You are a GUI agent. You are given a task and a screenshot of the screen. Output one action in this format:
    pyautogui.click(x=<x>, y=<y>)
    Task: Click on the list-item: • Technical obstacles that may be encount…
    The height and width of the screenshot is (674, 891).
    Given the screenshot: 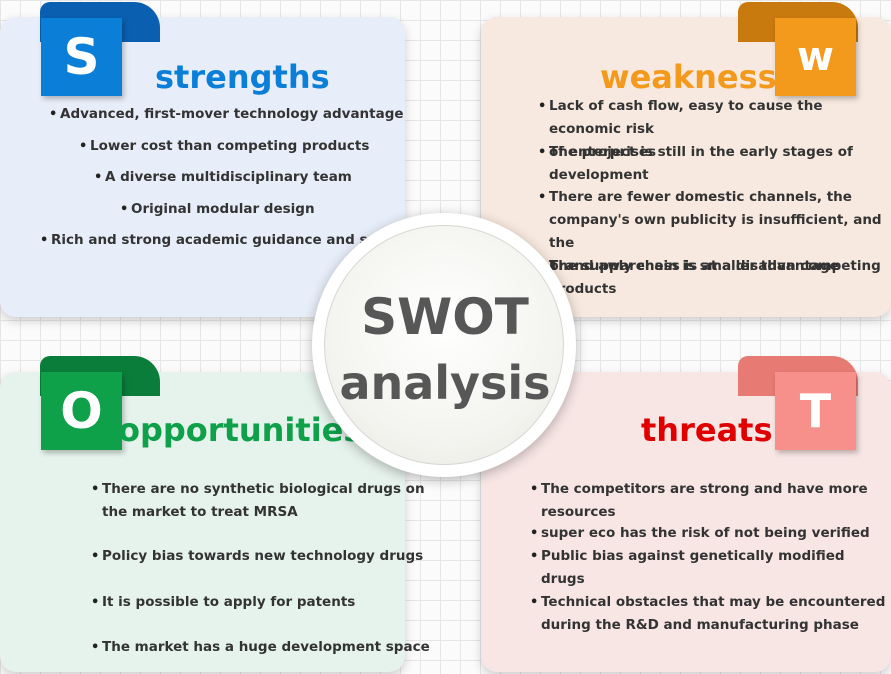 What is the action you would take?
    pyautogui.click(x=708, y=613)
    